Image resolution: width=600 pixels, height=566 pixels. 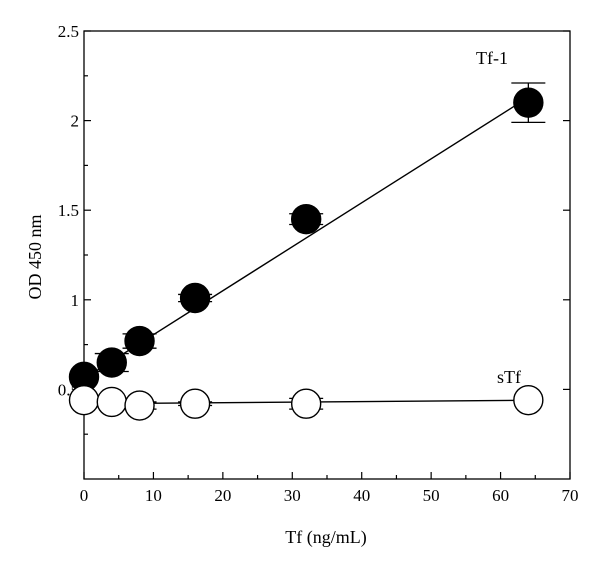 What do you see at coordinates (325, 537) in the screenshot?
I see `x-axis-title: Tf (ng/mL)` at bounding box center [325, 537].